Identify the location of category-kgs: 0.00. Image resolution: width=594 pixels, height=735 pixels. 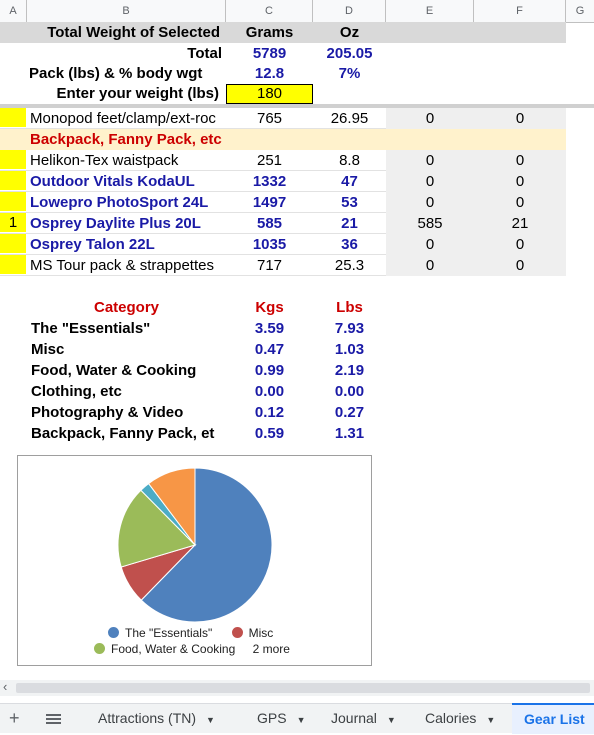
(269, 391).